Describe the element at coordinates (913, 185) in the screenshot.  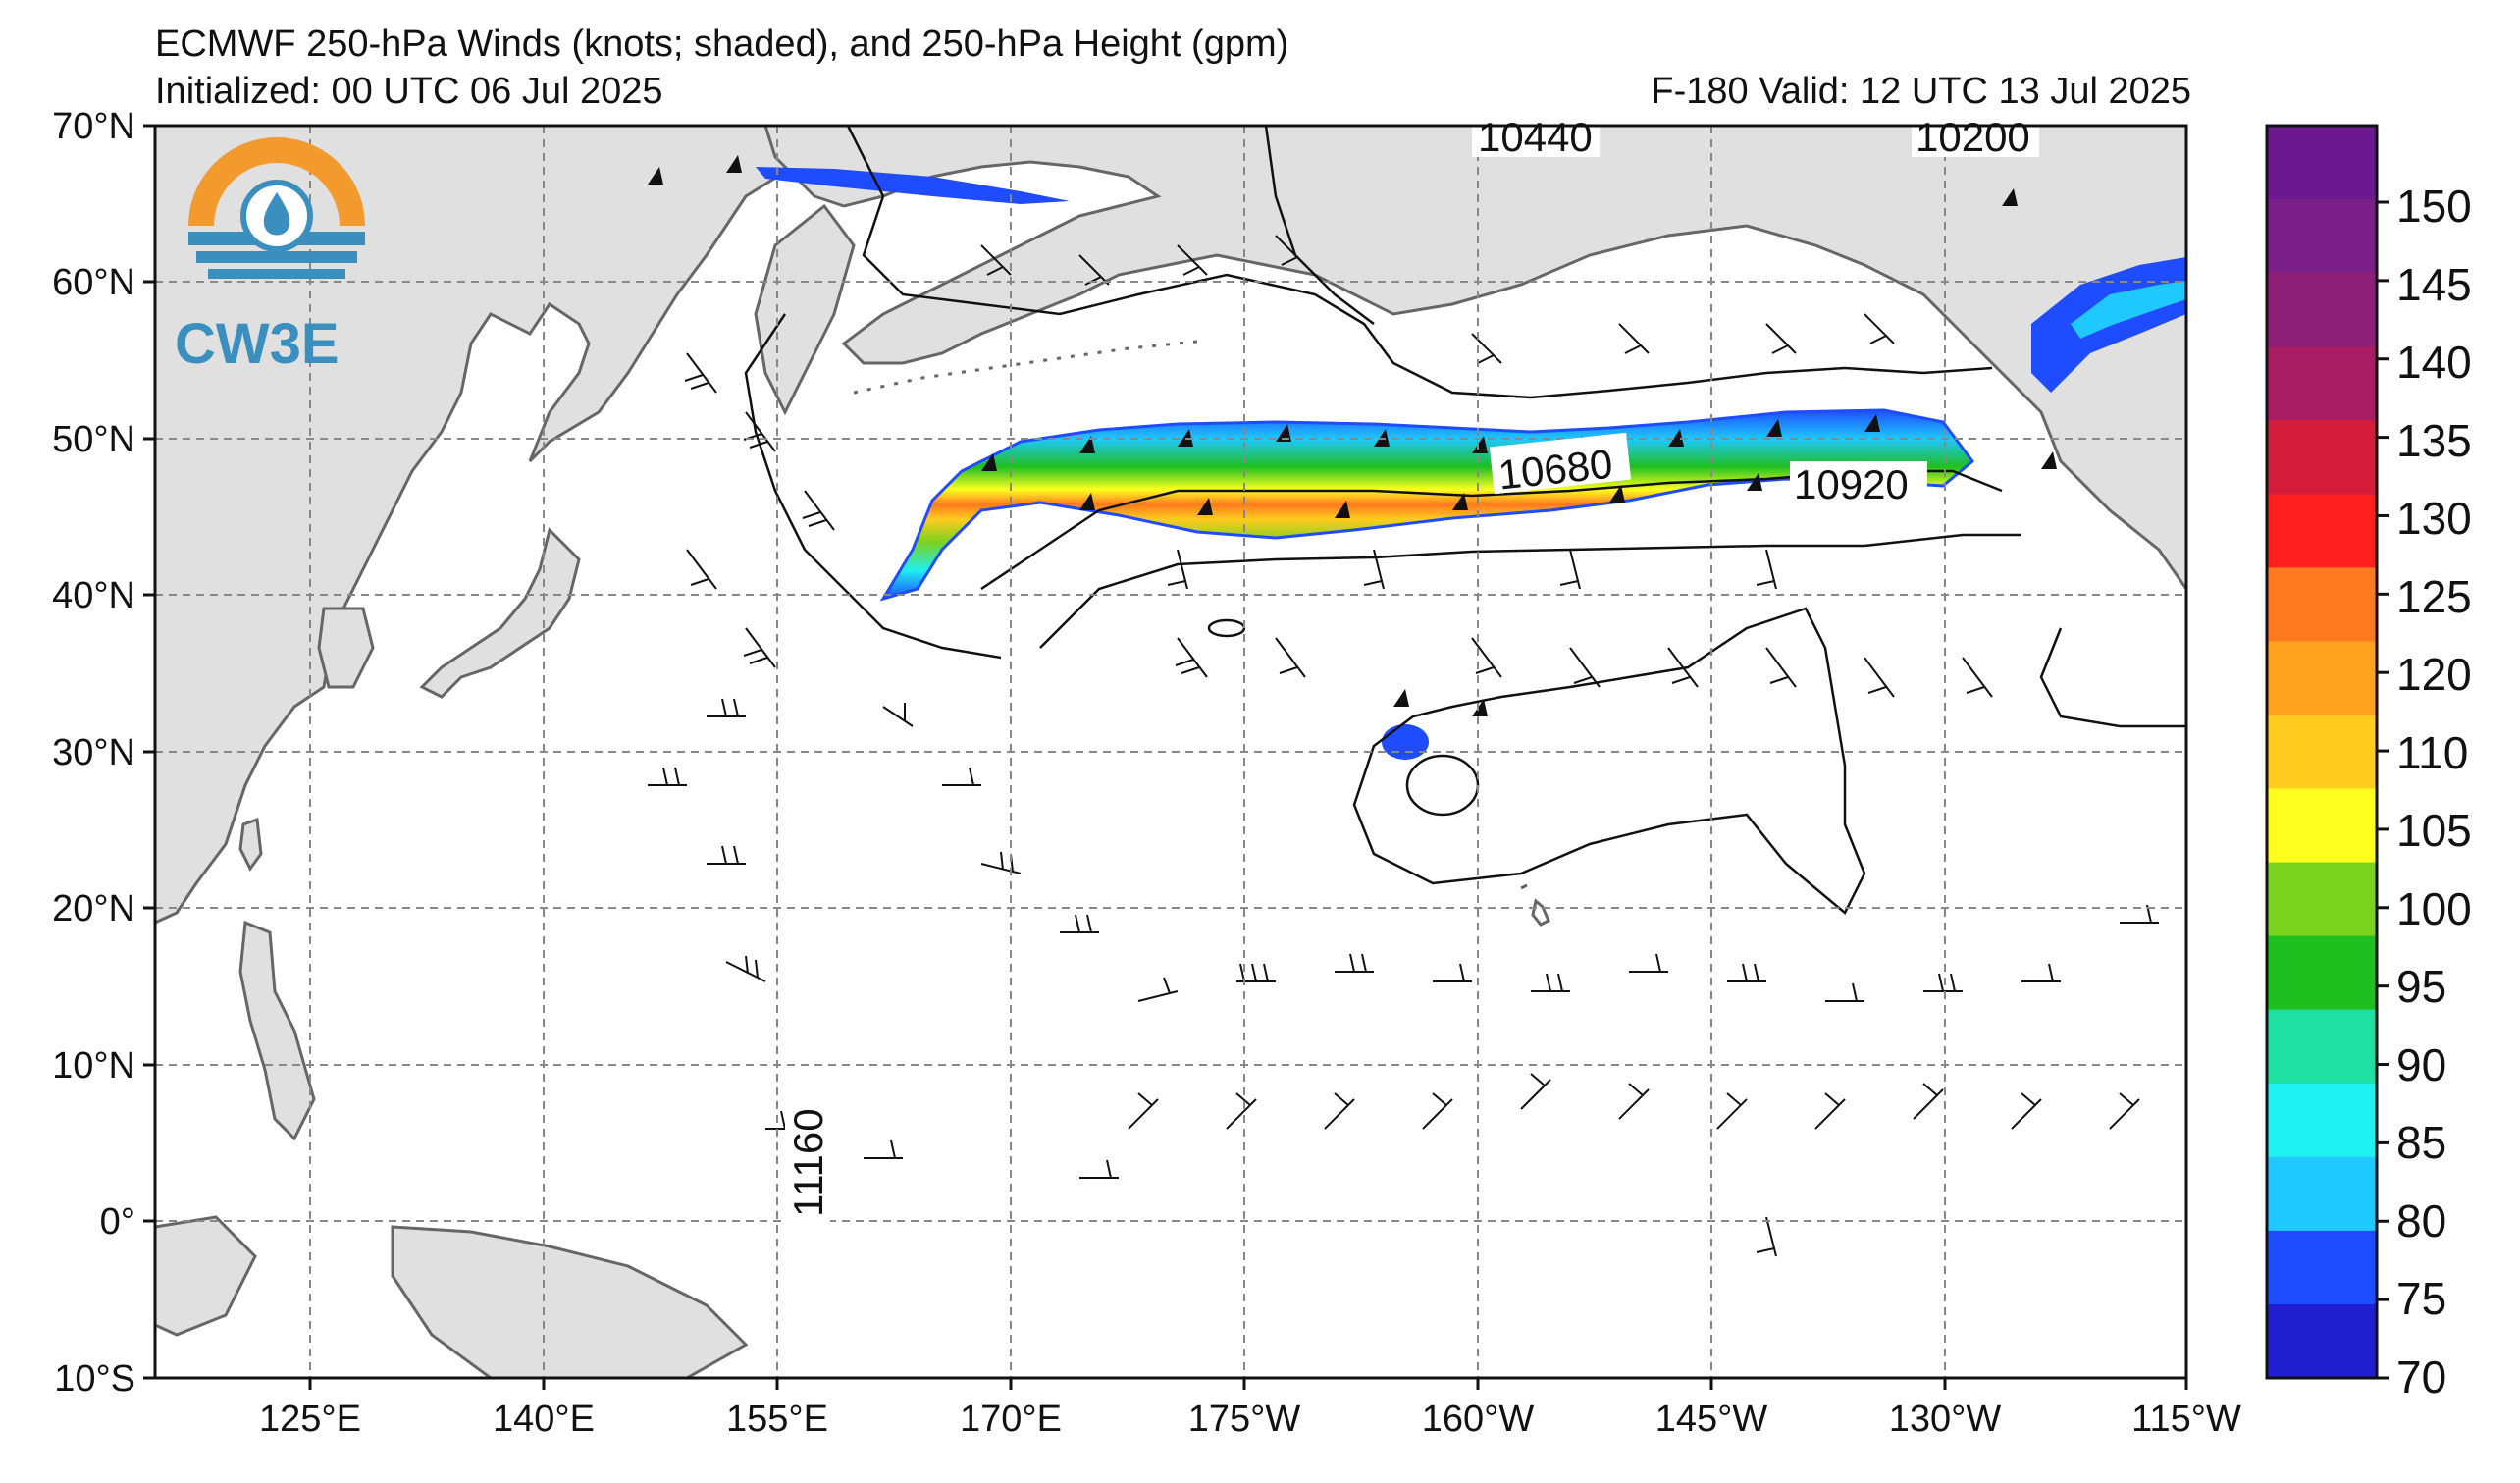
I see `jet-streak-alaska` at that location.